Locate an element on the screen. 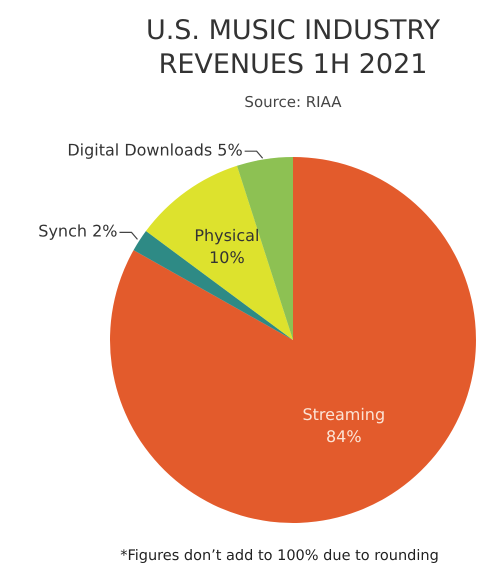 The width and height of the screenshot is (479, 571). chart-title: U.S. MUSIC INDUSTRY REVENUES 1H 2021 is located at coordinates (293, 48).